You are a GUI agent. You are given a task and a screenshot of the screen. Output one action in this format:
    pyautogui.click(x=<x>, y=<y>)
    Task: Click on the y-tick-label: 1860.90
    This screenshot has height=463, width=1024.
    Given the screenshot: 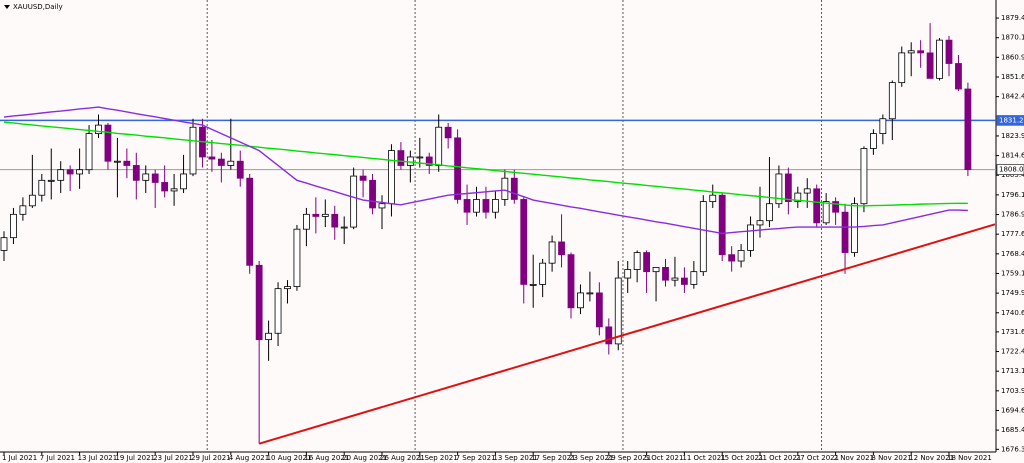 What is the action you would take?
    pyautogui.click(x=1012, y=57)
    